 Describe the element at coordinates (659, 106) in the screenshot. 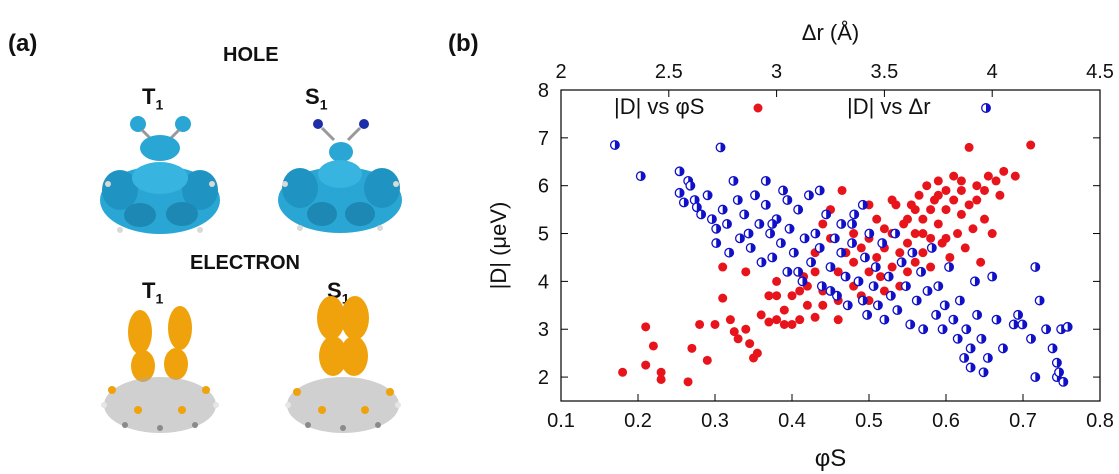

I see `legend-label: |D| vs φS` at that location.